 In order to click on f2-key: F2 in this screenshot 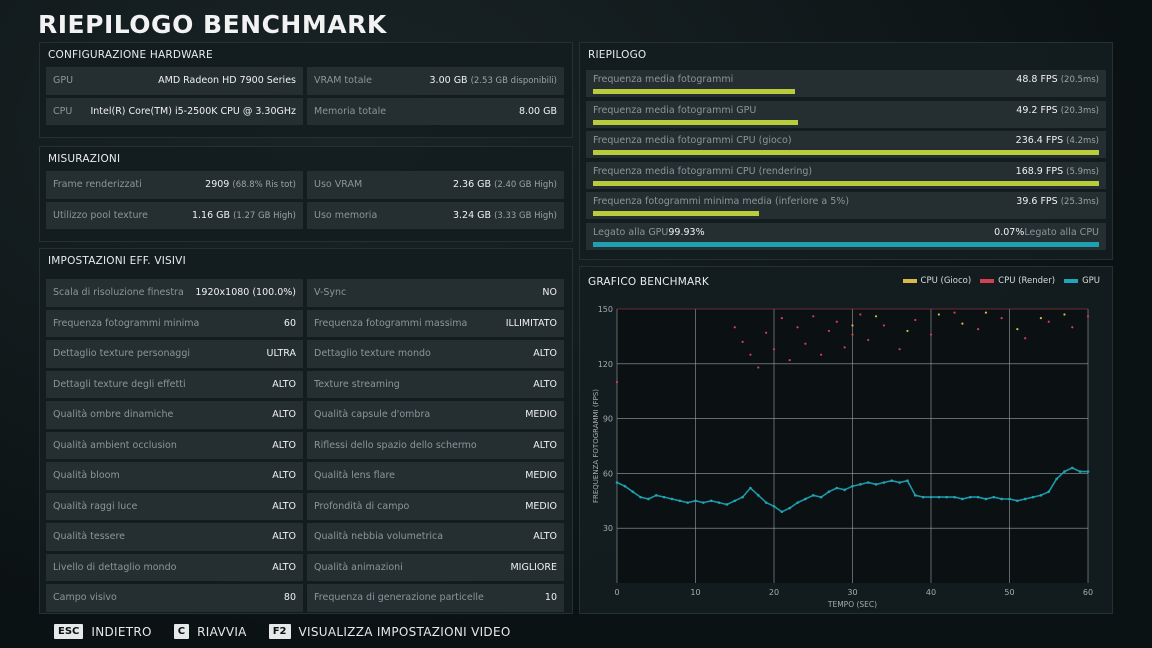, I will do `click(279, 631)`.